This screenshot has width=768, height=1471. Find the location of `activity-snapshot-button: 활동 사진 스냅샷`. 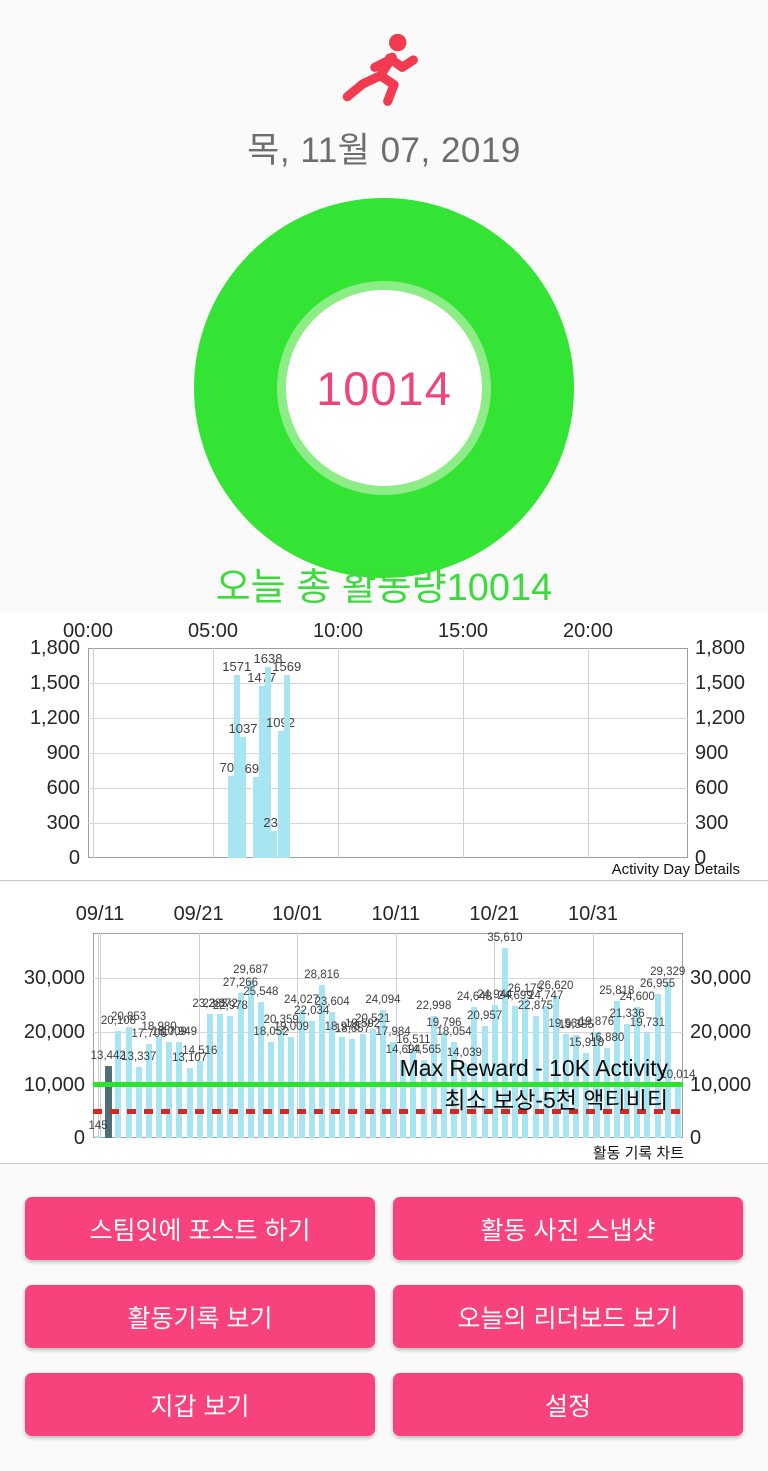

activity-snapshot-button: 활동 사진 스냅샷 is located at coordinates (568, 1228).